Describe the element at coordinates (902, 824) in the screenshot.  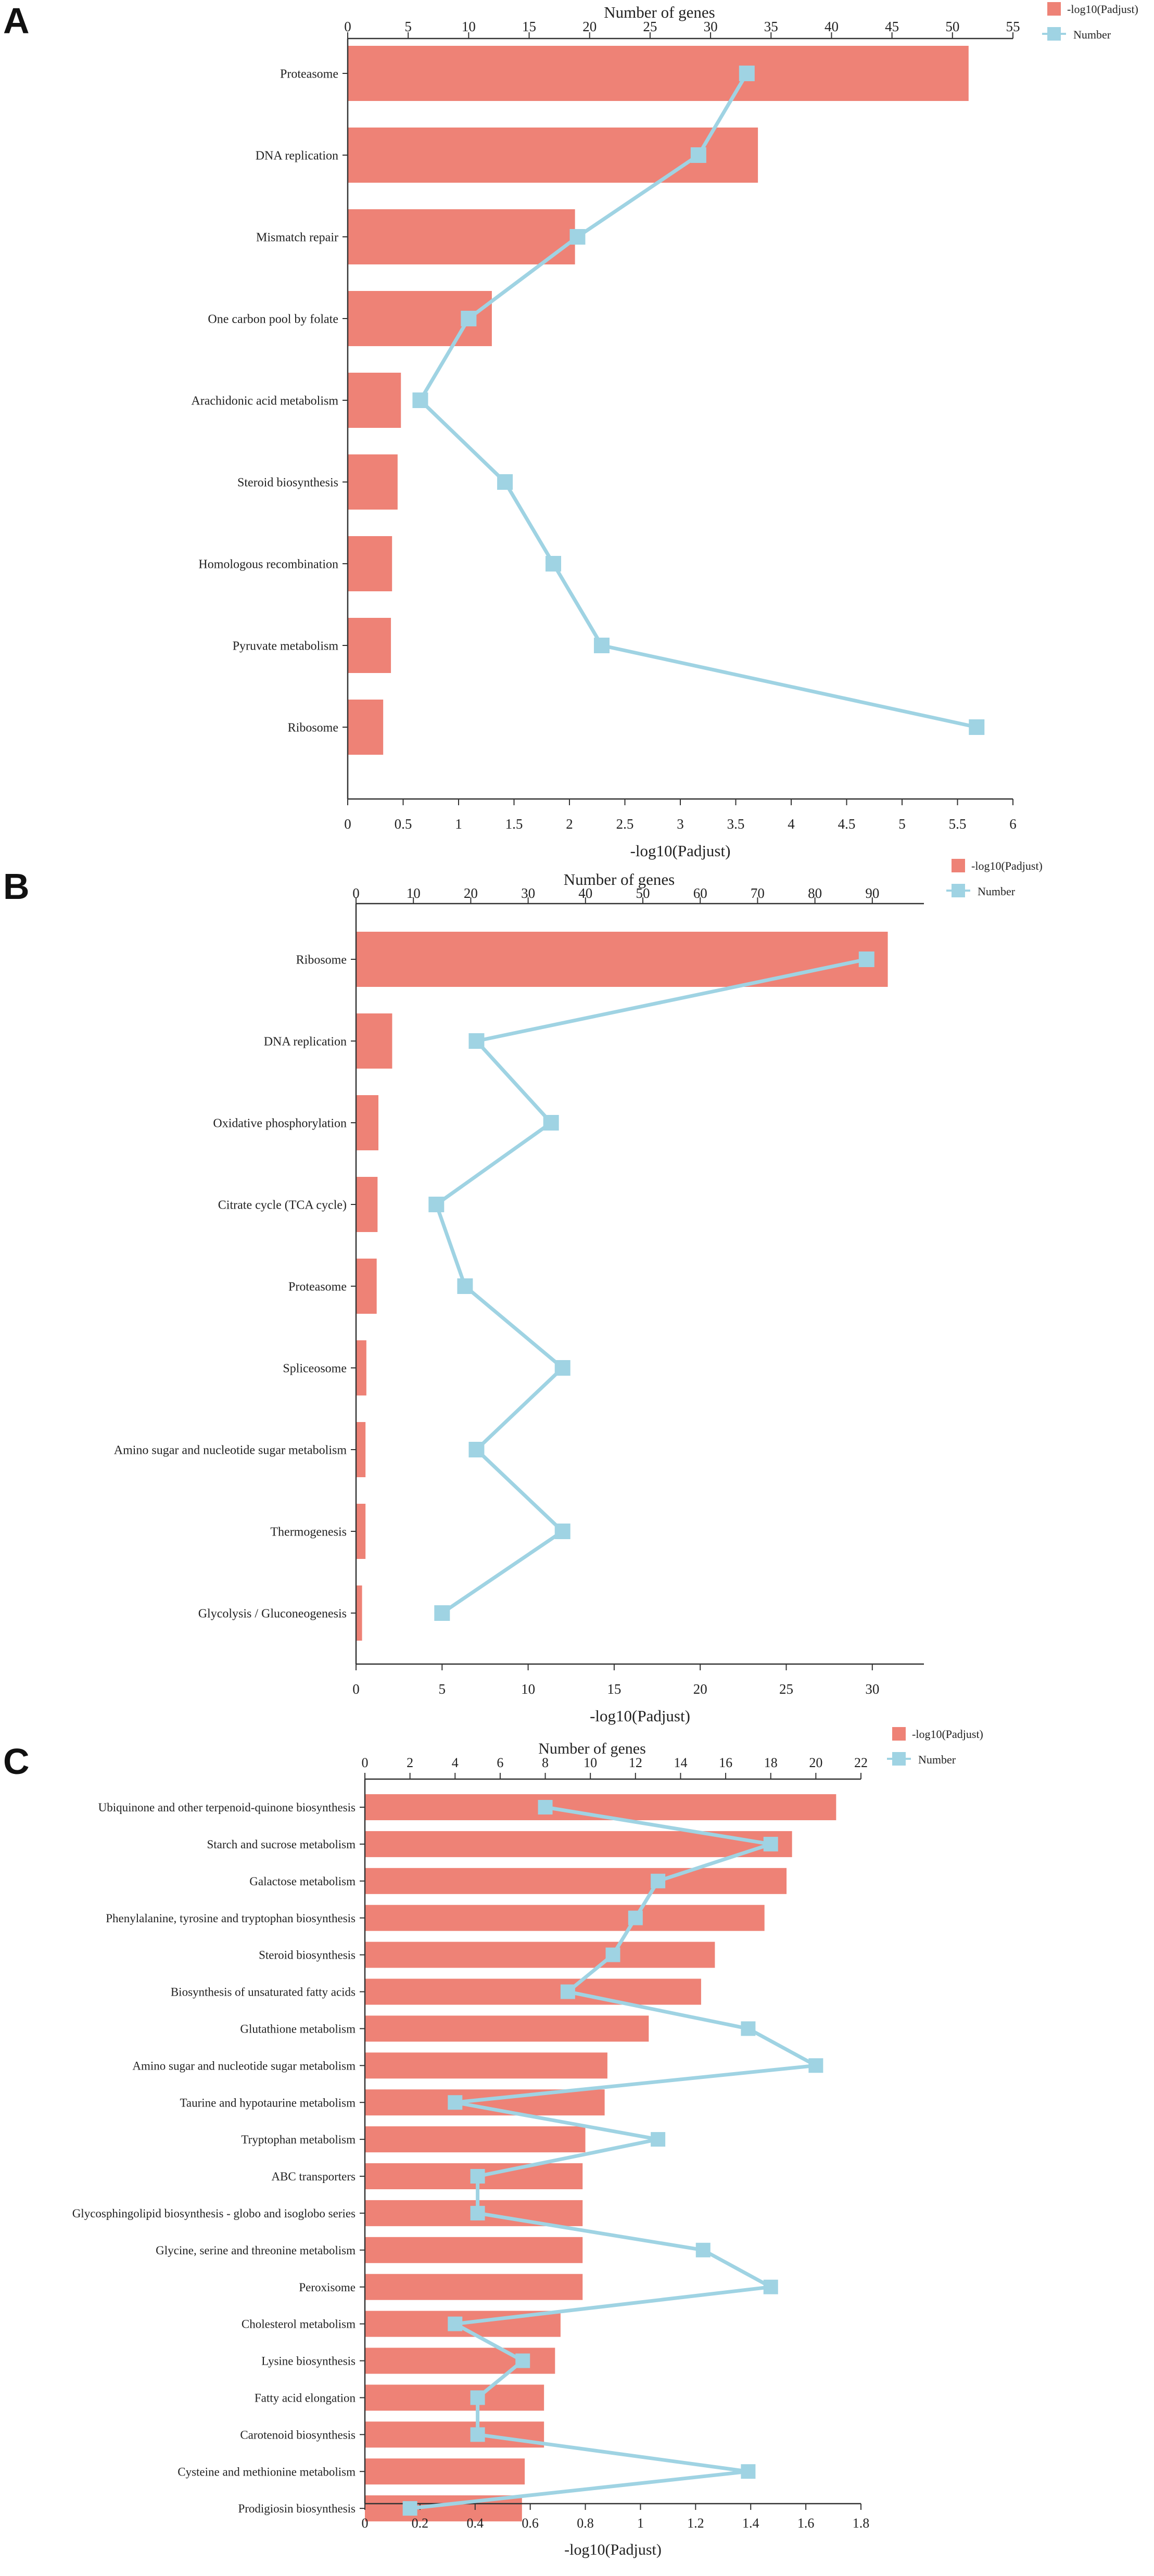
I see `bottom-tick-label: 5` at that location.